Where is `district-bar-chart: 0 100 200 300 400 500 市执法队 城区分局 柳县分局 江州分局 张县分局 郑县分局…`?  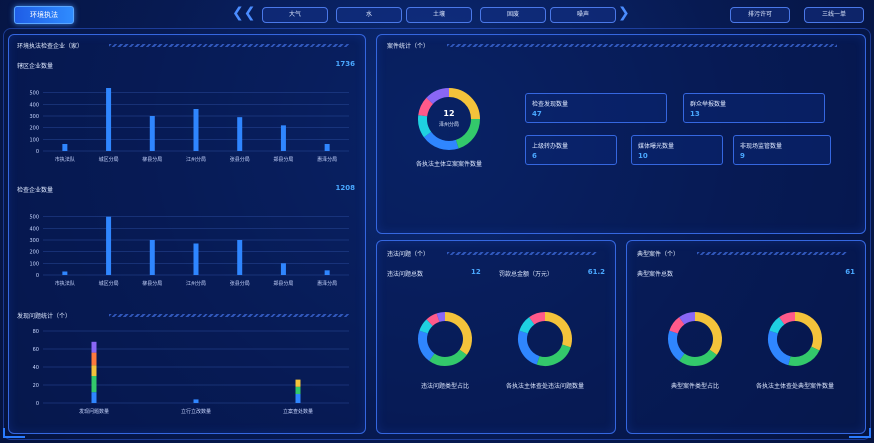 district-bar-chart: 0 100 200 300 400 500 市执法队 城区分局 柳县分局 江州分局 张县分局 郑县分局… is located at coordinates (187, 130).